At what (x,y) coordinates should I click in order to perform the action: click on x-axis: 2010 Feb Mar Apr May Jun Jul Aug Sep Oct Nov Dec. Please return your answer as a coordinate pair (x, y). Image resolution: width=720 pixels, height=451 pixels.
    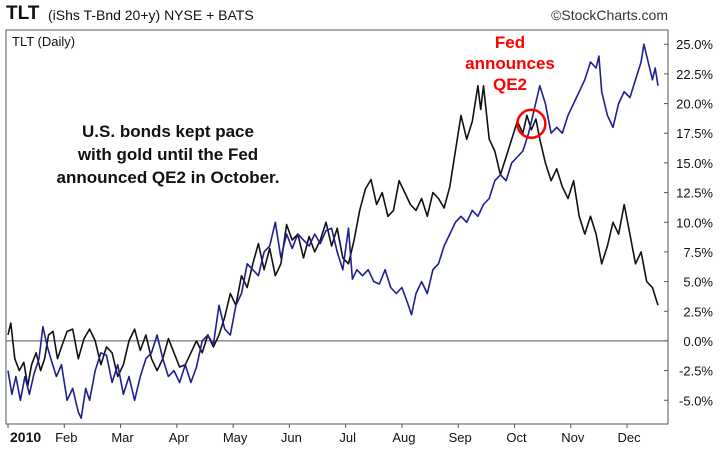
    Looking at the image, I should click on (324, 434).